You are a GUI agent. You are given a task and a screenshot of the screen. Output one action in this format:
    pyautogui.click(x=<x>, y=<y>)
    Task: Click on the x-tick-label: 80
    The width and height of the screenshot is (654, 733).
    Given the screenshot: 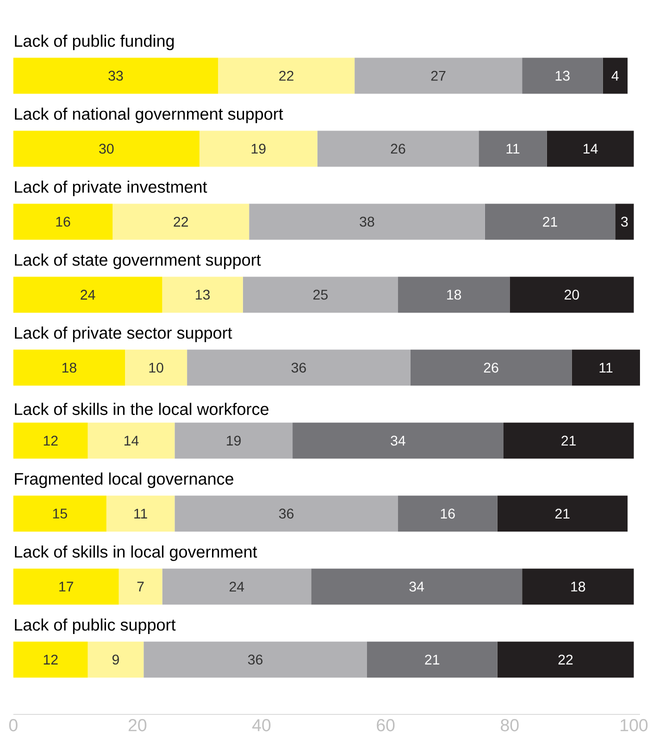 What is the action you would take?
    pyautogui.click(x=509, y=725)
    